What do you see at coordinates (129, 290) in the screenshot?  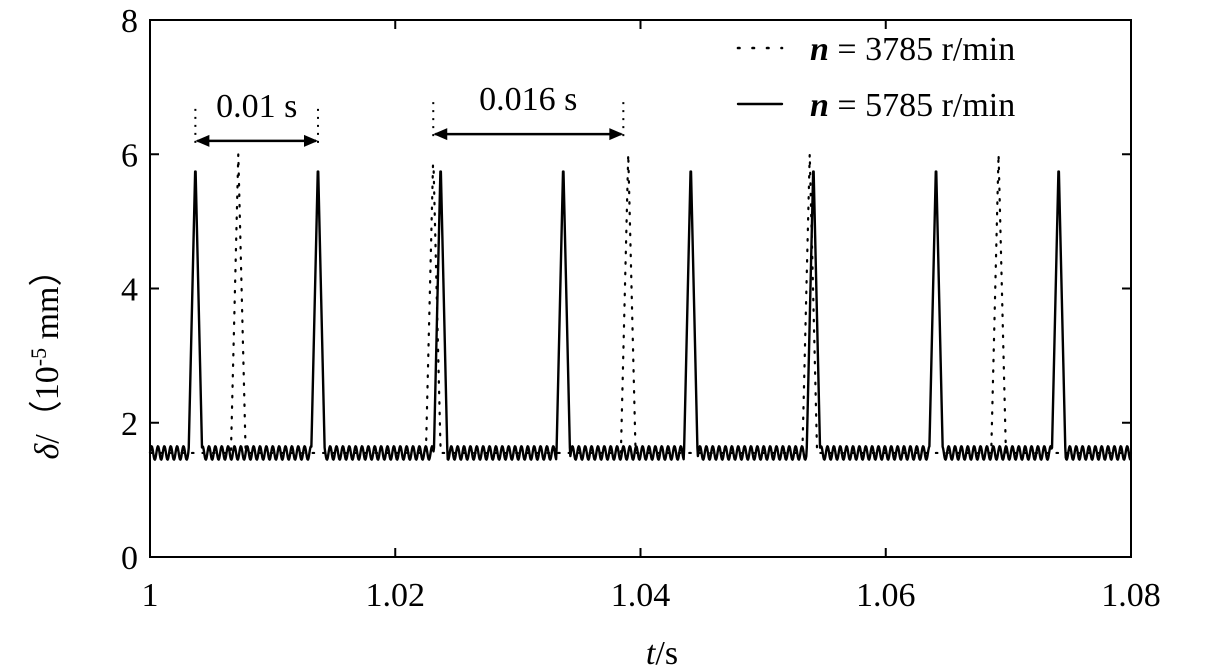 I see `y-tick-label: 4` at bounding box center [129, 290].